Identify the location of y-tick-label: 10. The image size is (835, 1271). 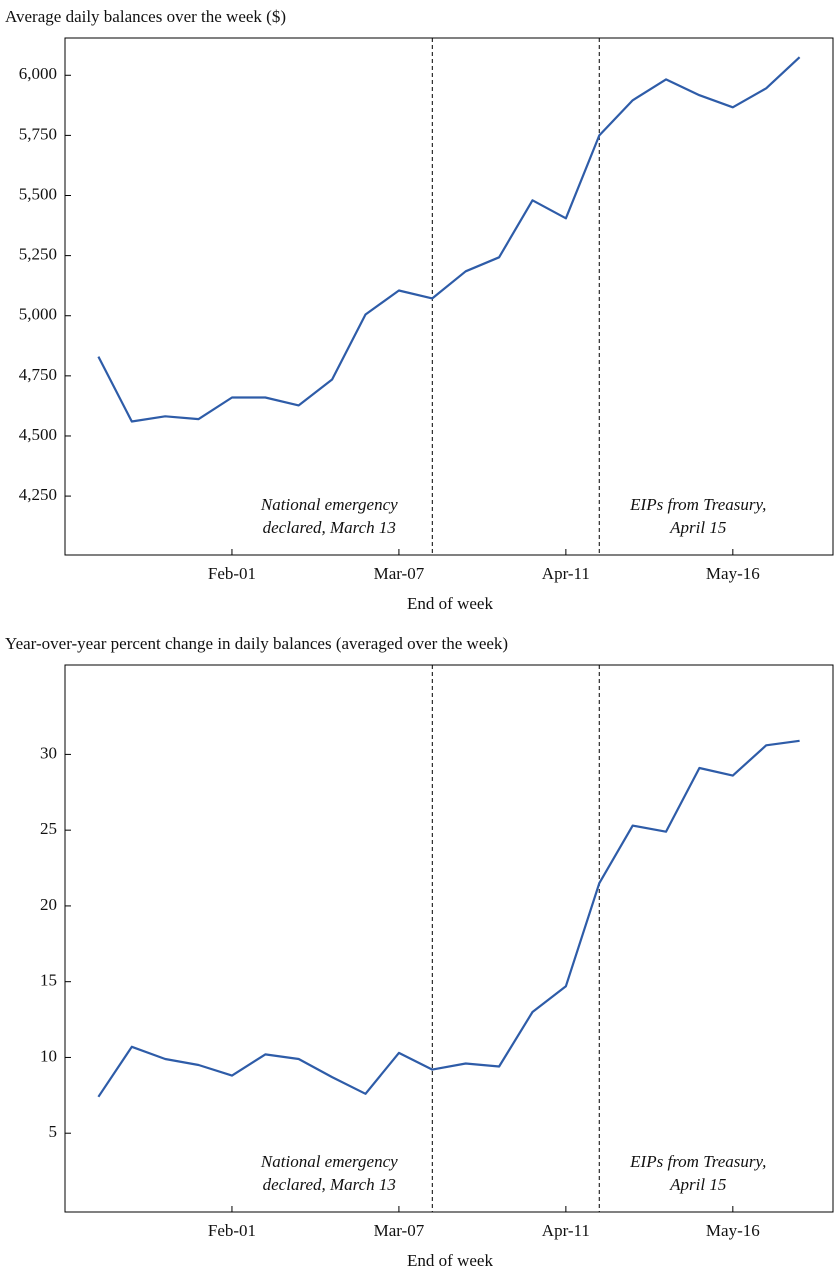
(48, 1055).